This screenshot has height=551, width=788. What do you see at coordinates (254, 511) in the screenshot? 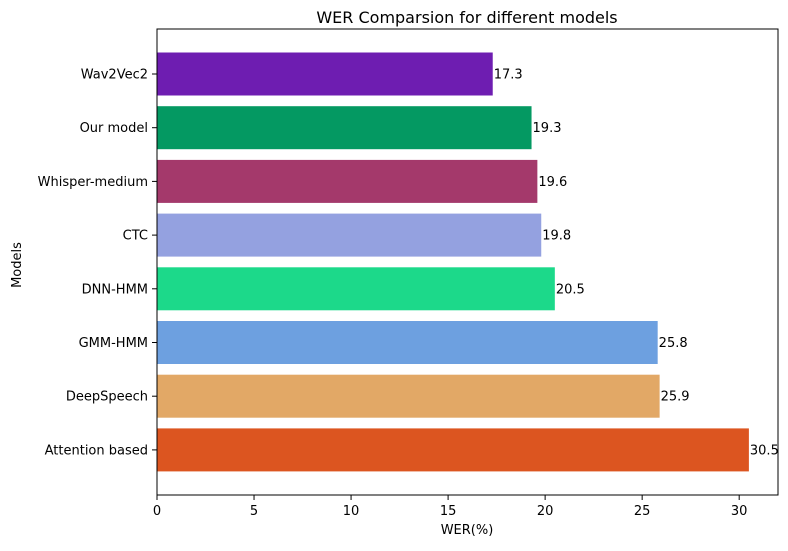
I see `x-tick-label: 5` at bounding box center [254, 511].